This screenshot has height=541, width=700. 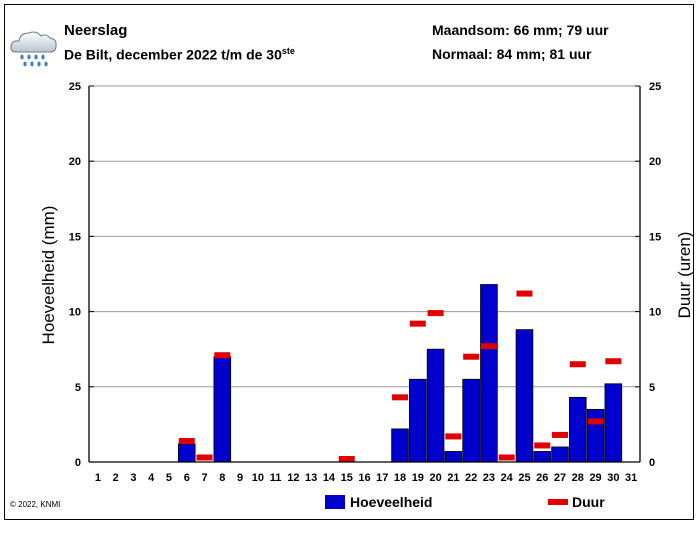 I want to click on y2-tick-label: 20, so click(x=655, y=162).